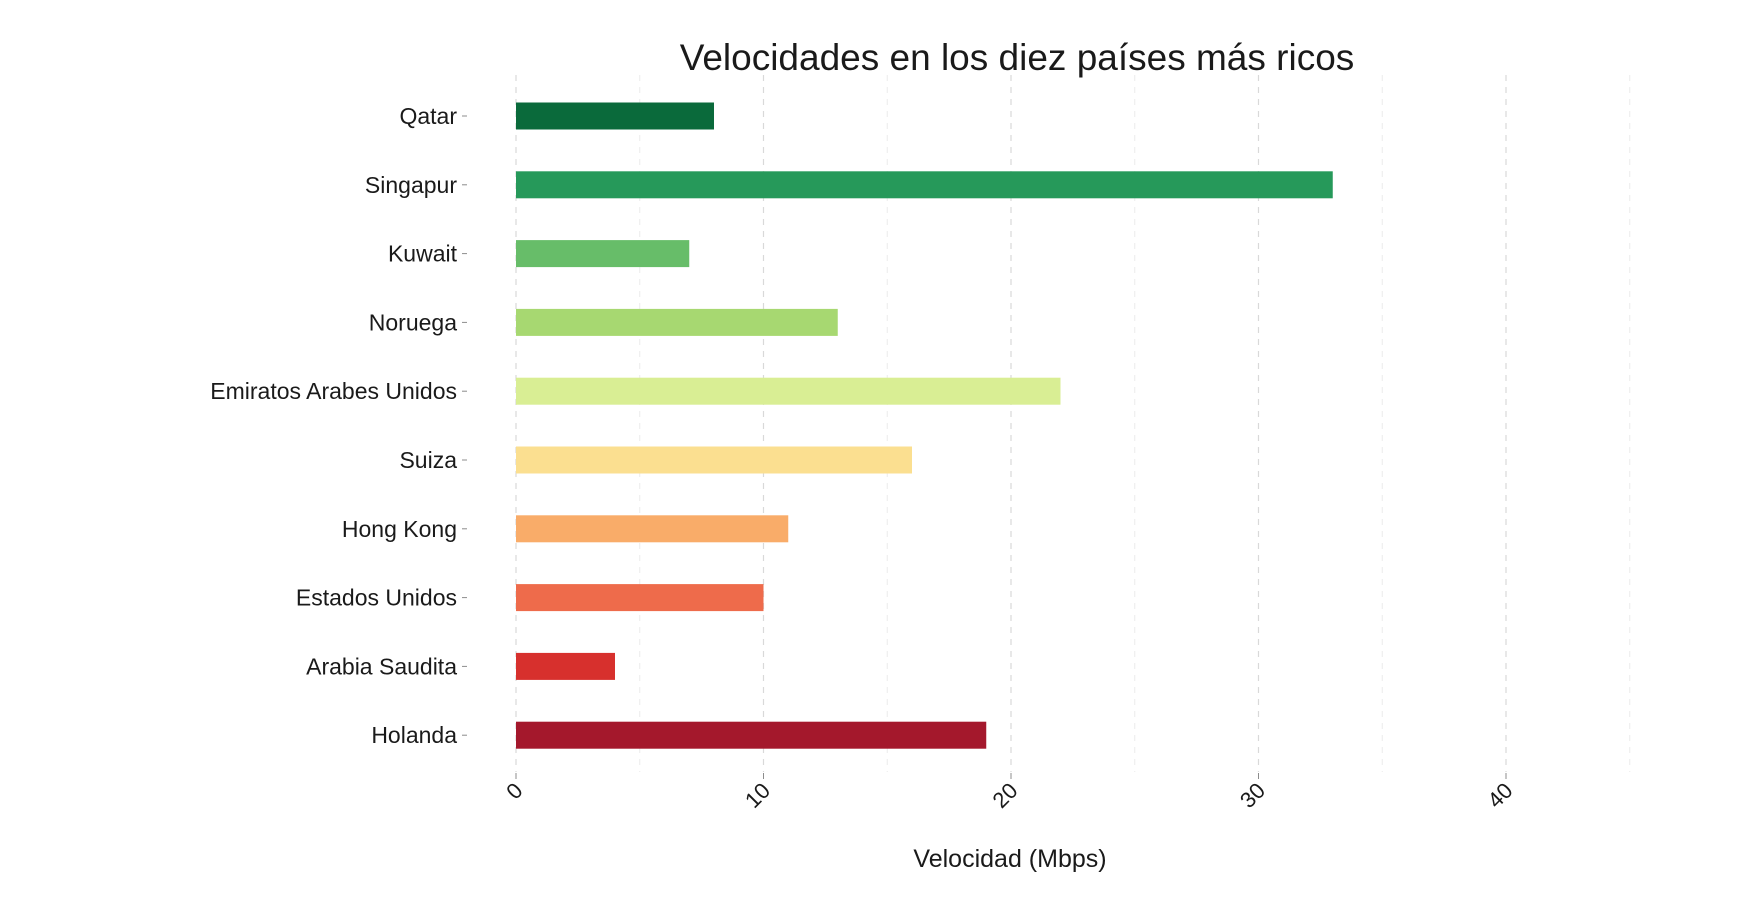 This screenshot has width=1738, height=912. I want to click on category-label: Emiratos Arabes Unidos, so click(333, 391).